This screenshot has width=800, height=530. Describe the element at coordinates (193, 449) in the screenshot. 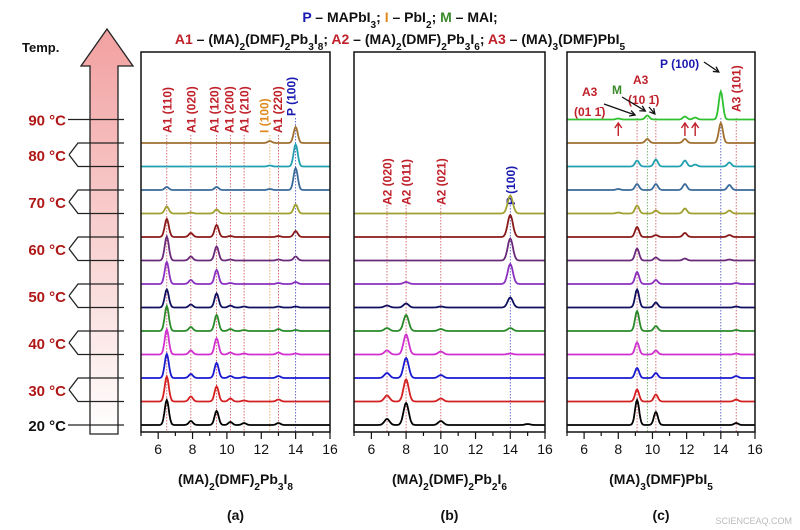

I see `x-tick-label: 8` at that location.